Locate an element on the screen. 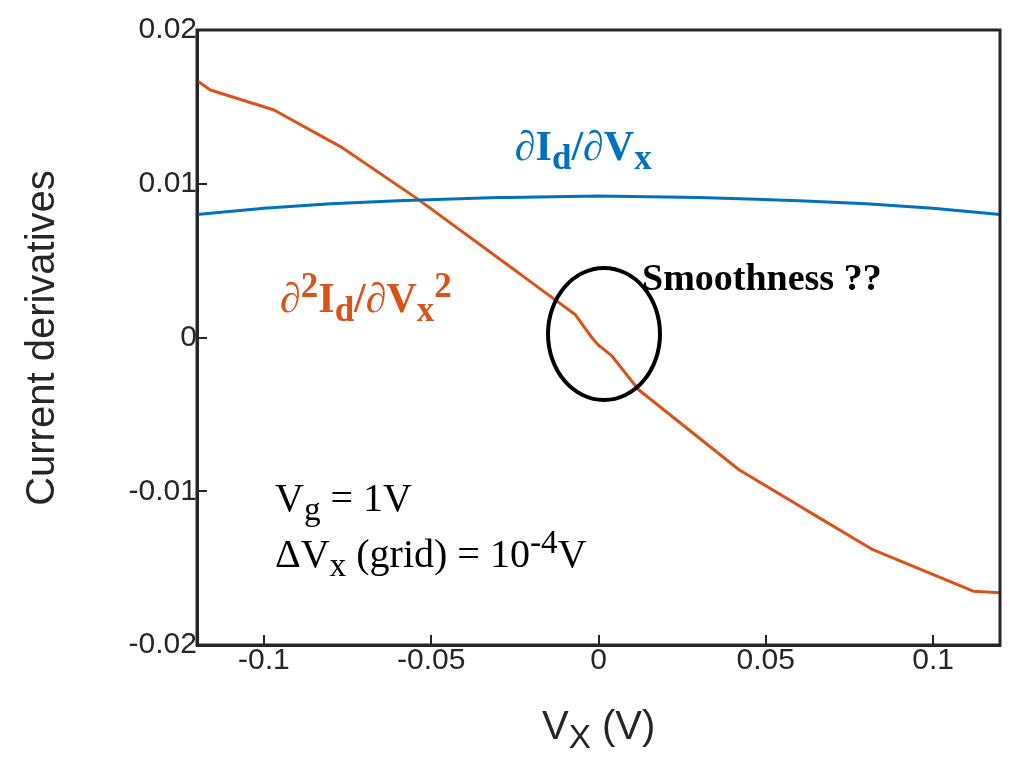  annotation: Smoothness ?? is located at coordinates (762, 277).